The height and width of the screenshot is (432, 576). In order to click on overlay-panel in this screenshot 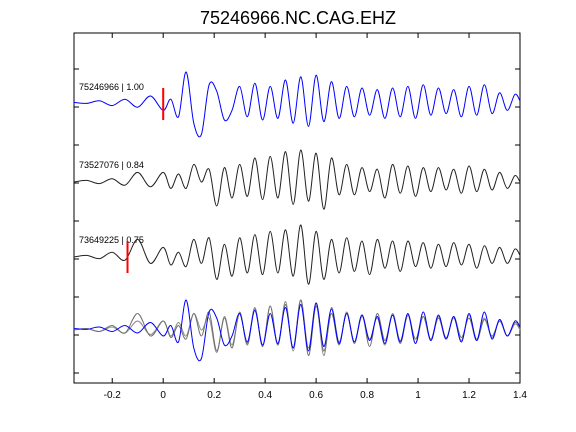, I will do `click(297, 330)`.